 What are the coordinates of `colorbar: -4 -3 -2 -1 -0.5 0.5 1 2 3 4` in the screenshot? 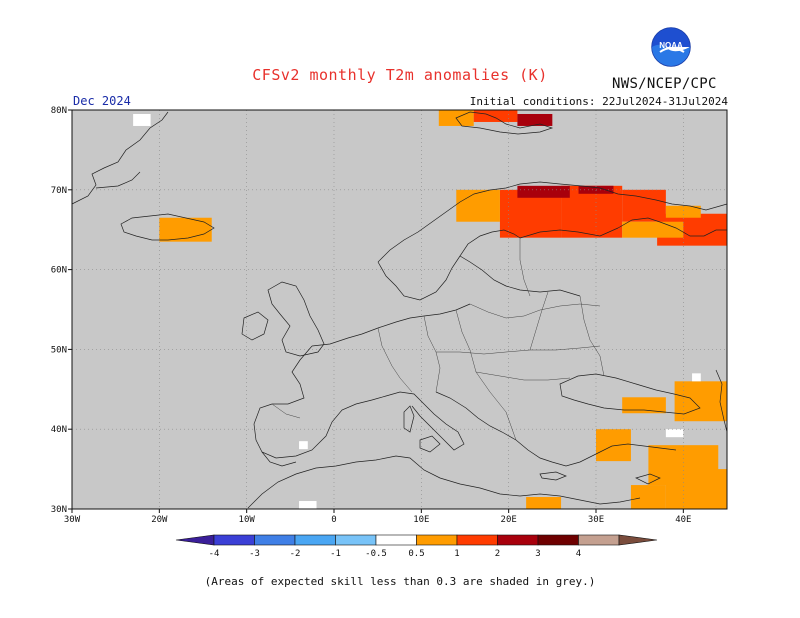 It's located at (416, 546).